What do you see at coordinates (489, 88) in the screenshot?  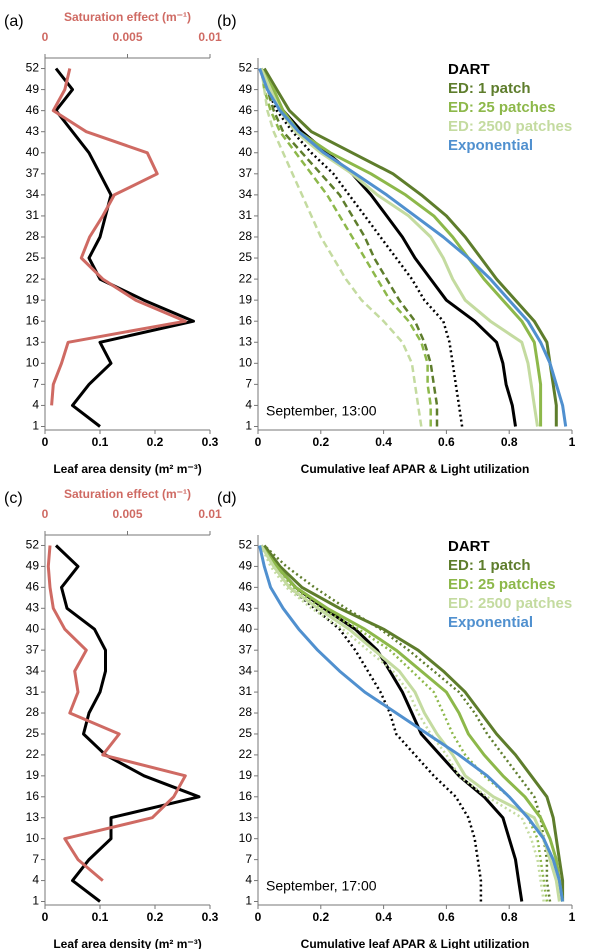 I see `legend-entry: ED: 1 patch` at bounding box center [489, 88].